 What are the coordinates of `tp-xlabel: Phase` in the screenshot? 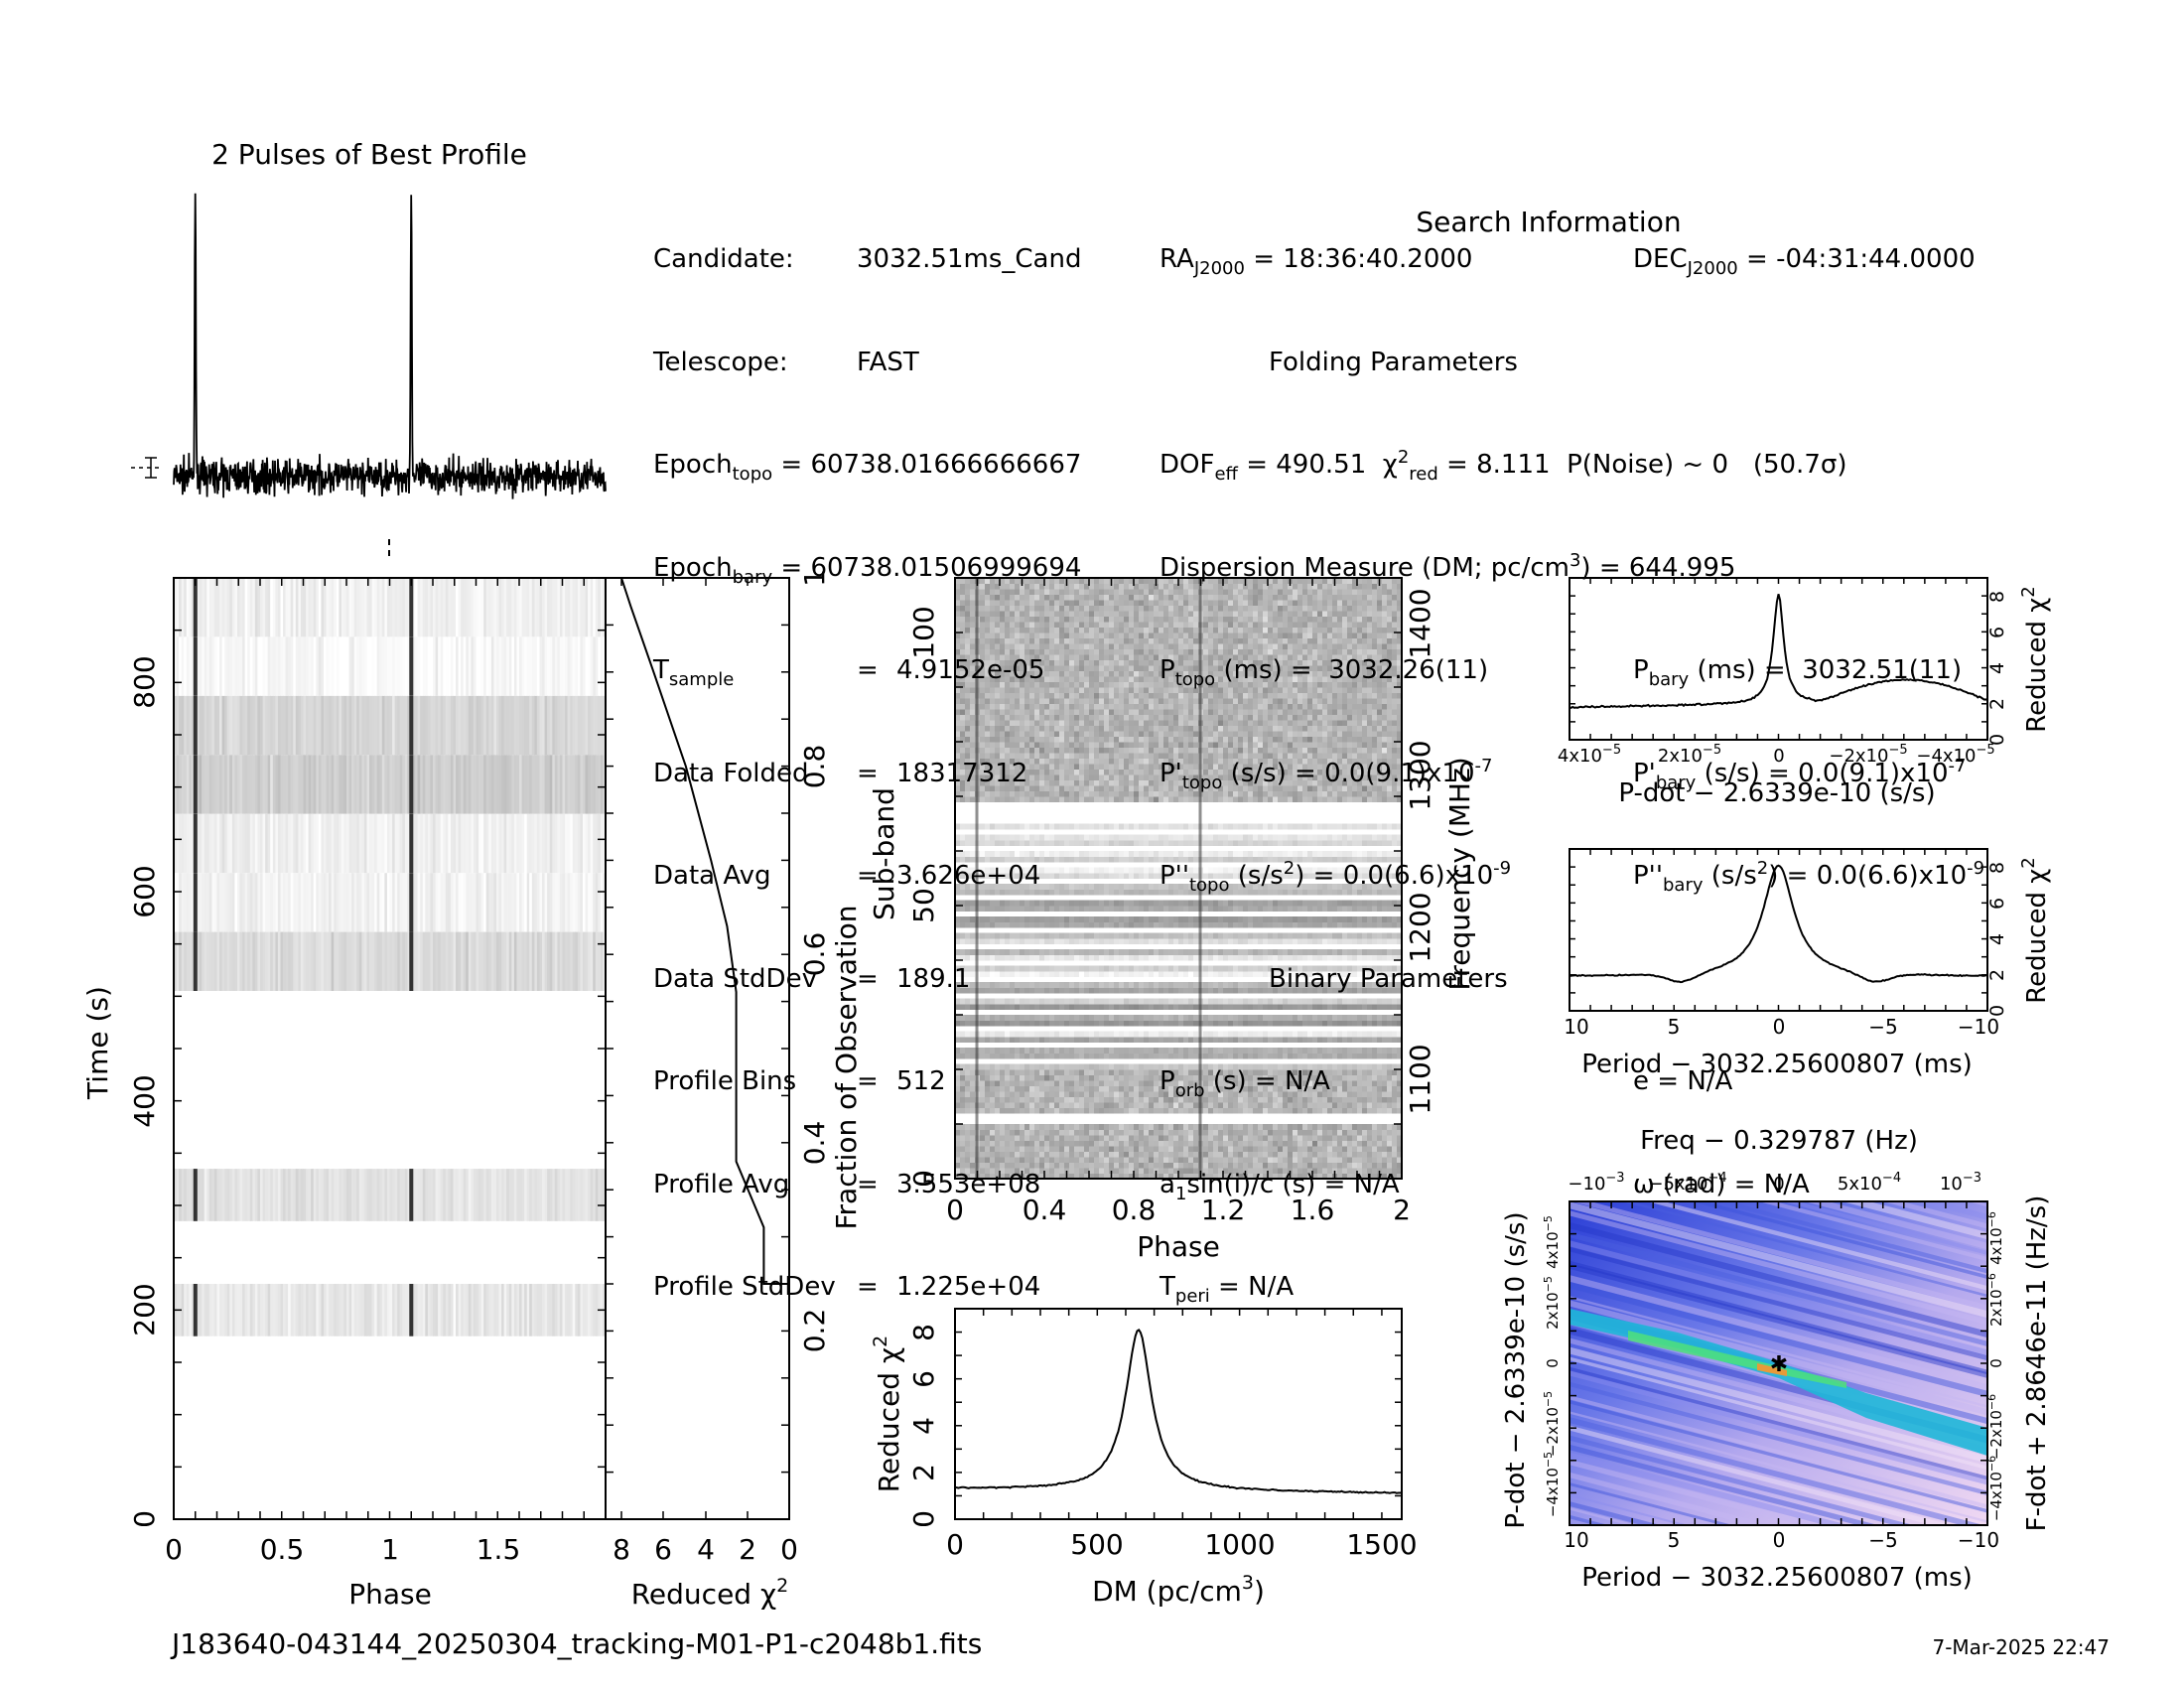 It's located at (390, 1594).